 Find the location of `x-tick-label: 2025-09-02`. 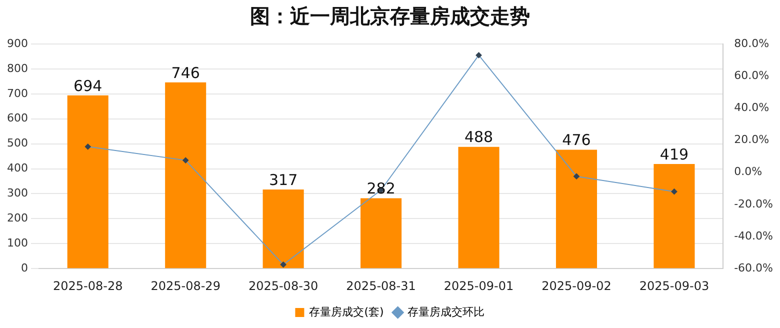

x-tick-label: 2025-09-02 is located at coordinates (577, 285).